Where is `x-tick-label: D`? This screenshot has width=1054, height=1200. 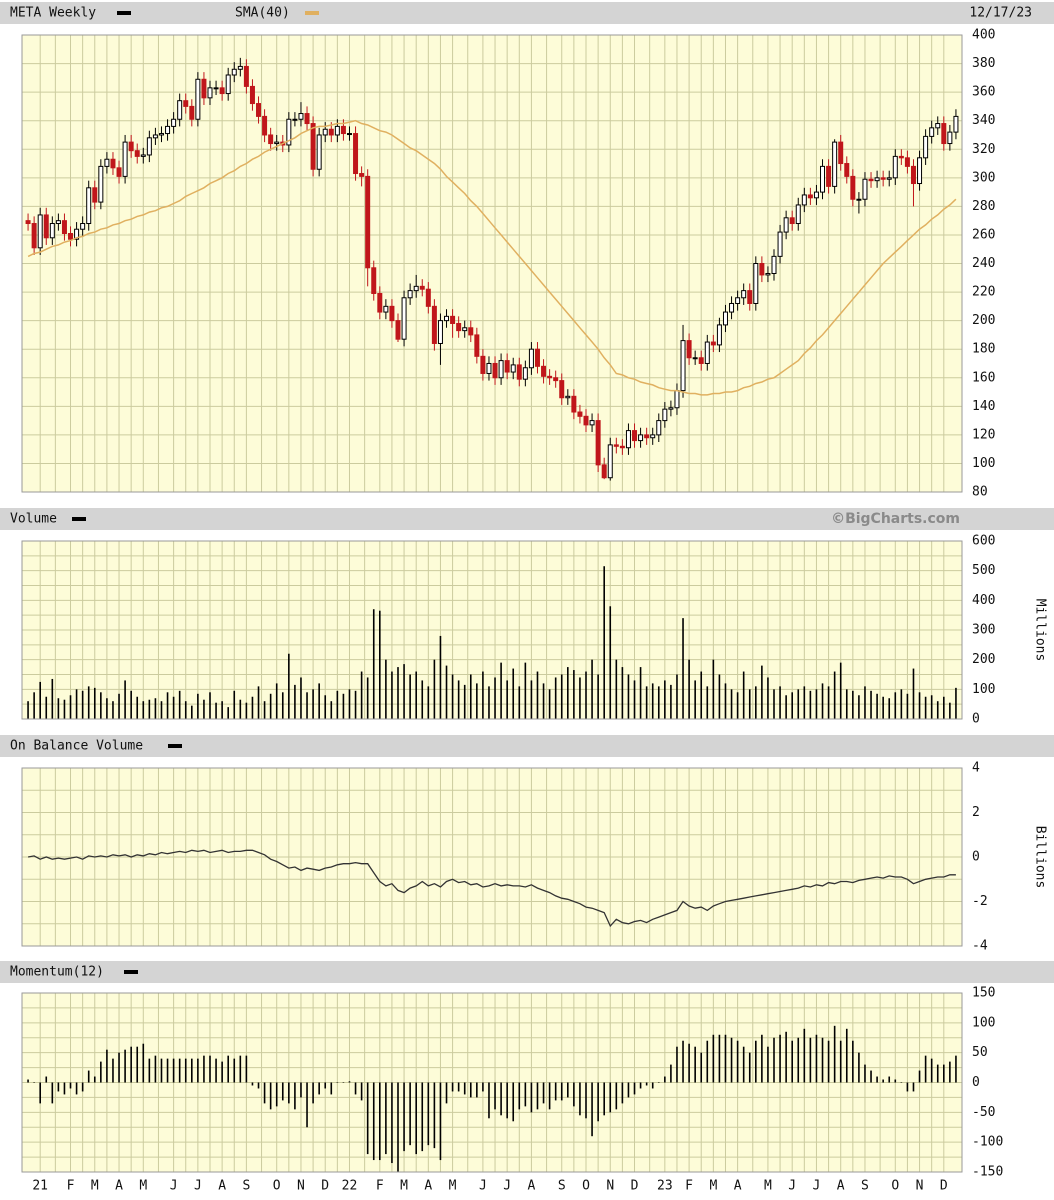
x-tick-label: D is located at coordinates (325, 1186).